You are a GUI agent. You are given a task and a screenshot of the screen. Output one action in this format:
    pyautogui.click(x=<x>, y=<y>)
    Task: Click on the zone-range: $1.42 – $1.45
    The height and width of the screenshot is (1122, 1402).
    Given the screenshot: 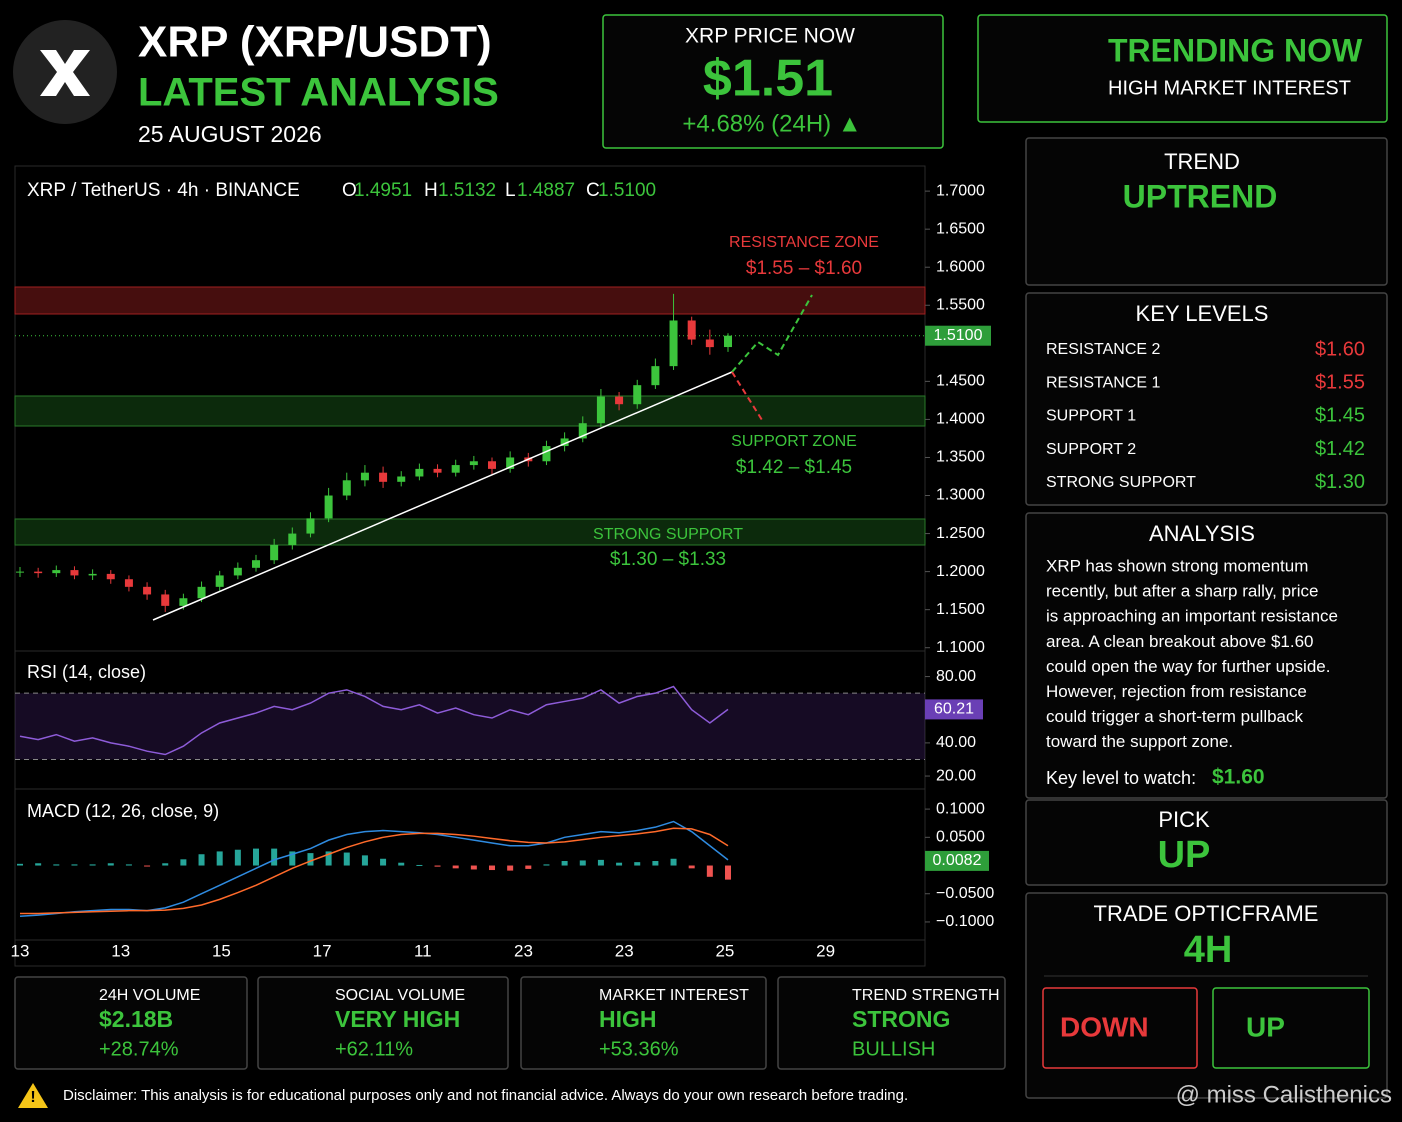 What is the action you would take?
    pyautogui.click(x=794, y=467)
    